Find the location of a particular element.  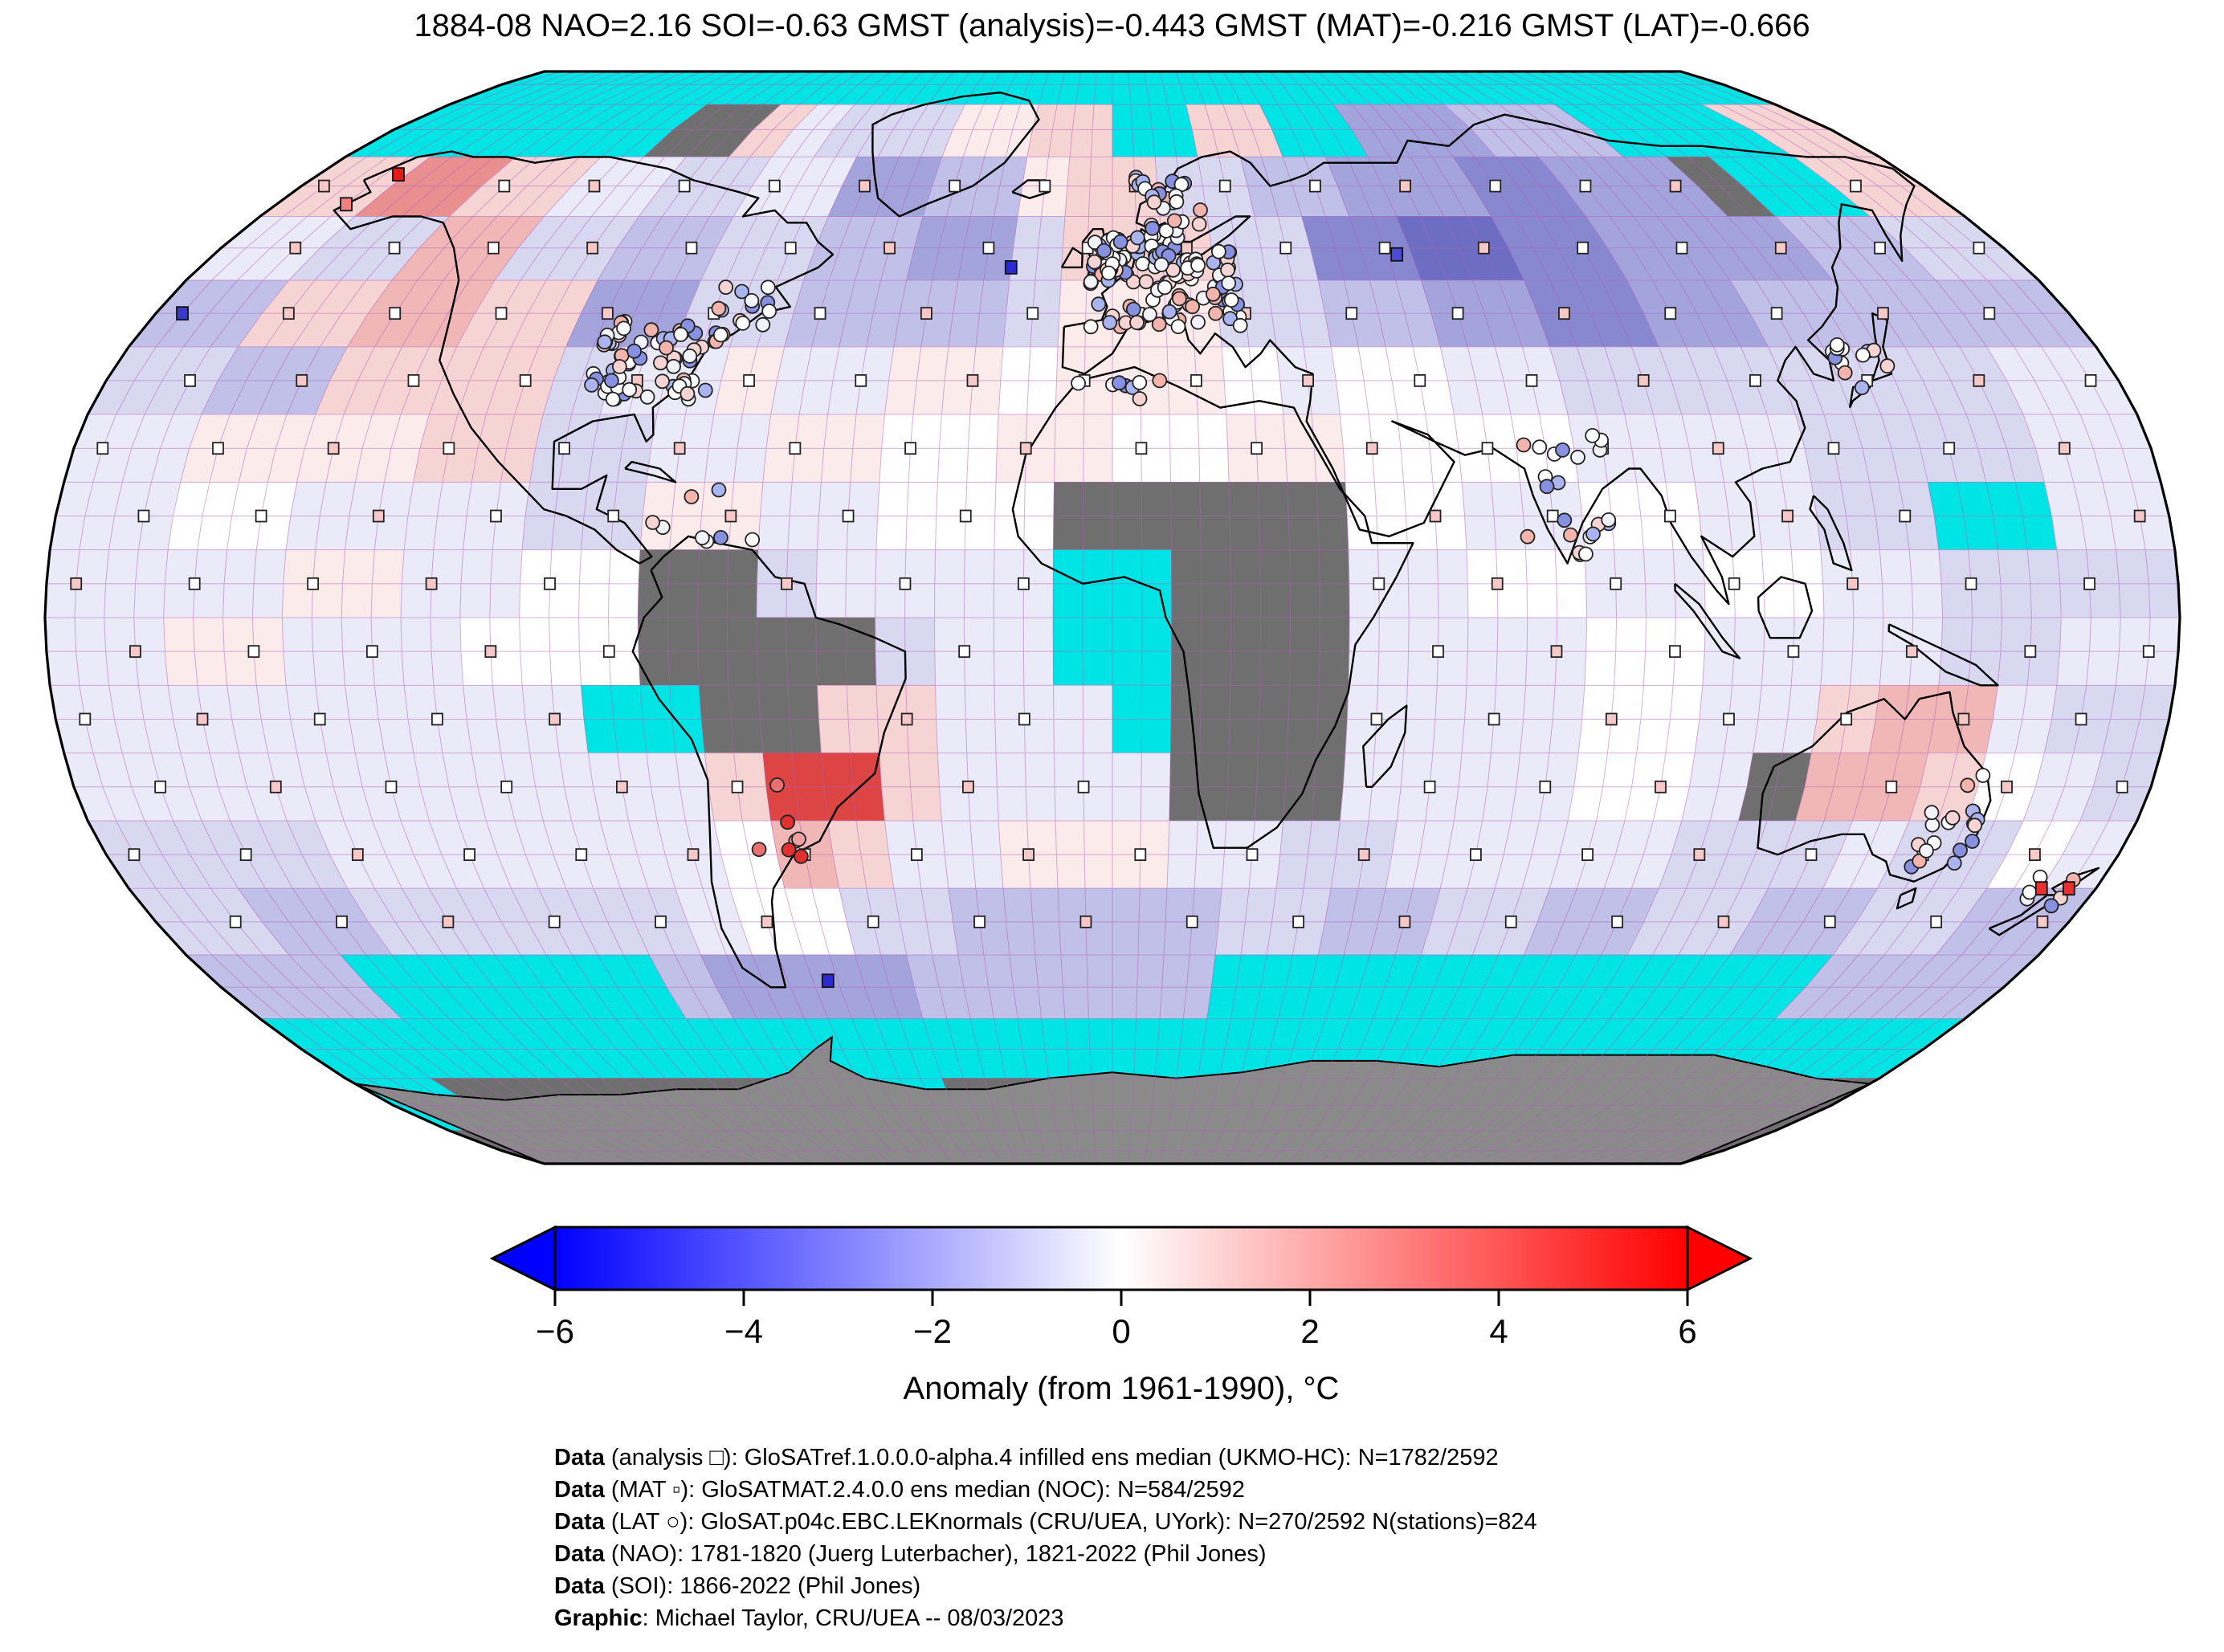

colorbar-right-arrow is located at coordinates (1719, 1258).